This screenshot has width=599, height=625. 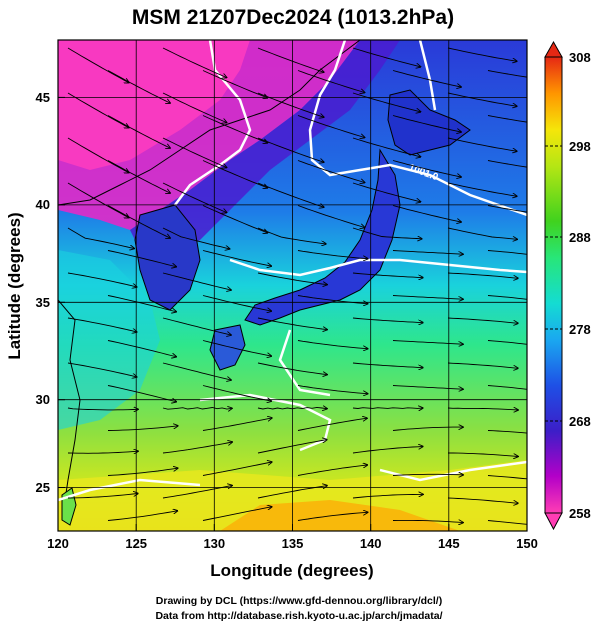 I want to click on y-axis-label: Latitude (degrees), so click(x=14, y=285).